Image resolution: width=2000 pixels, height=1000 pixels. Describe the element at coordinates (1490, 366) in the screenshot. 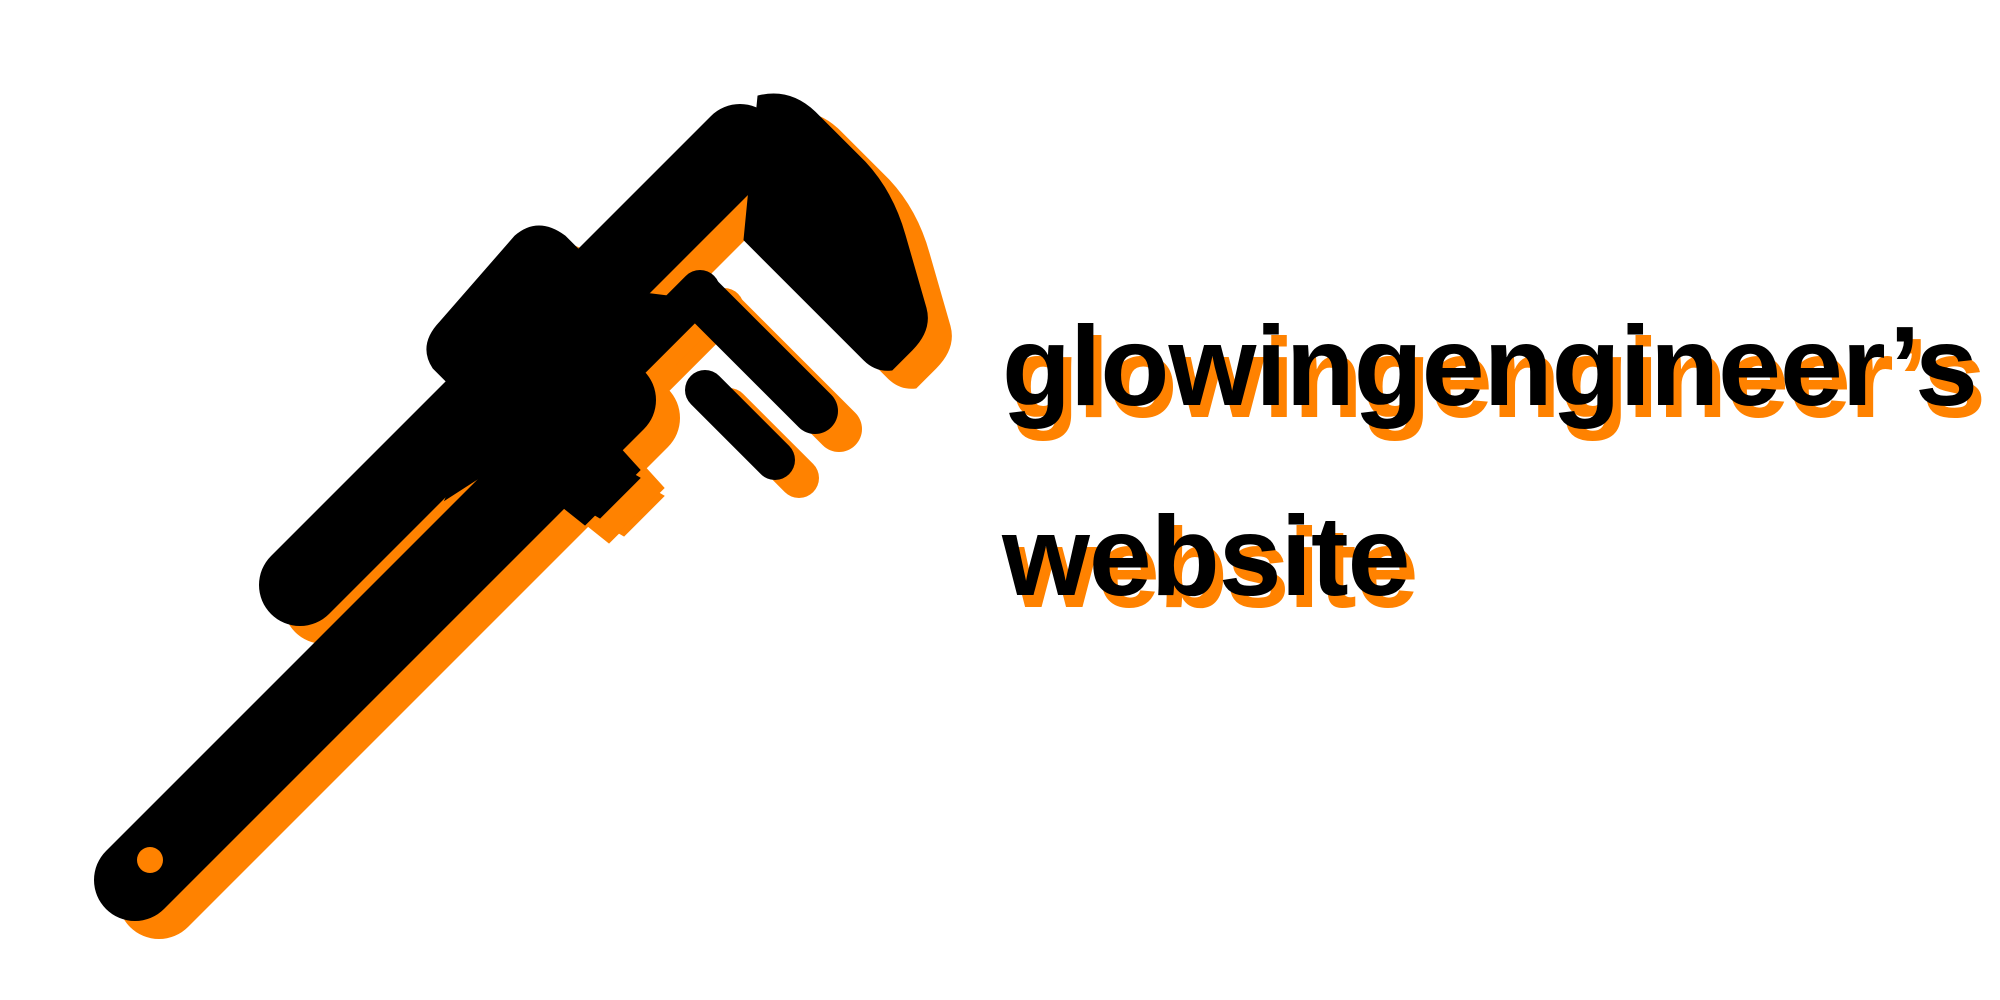

I see `site-title-line-1: glowingengineer’s` at that location.